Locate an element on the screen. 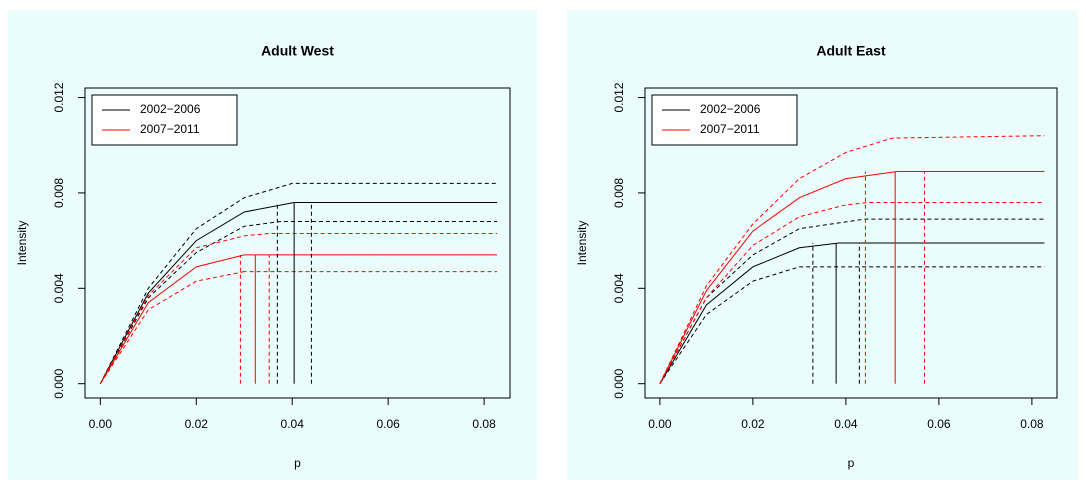 The image size is (1086, 484). chart-title: Adult East is located at coordinates (851, 51).